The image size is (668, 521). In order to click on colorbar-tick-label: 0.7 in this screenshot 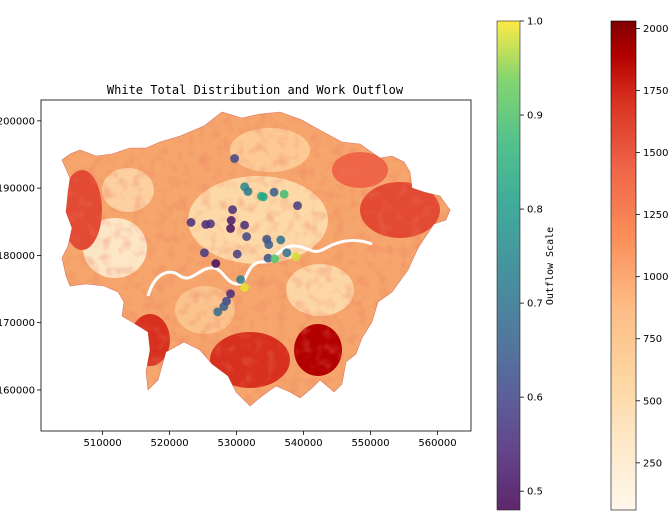, I will do `click(535, 304)`.